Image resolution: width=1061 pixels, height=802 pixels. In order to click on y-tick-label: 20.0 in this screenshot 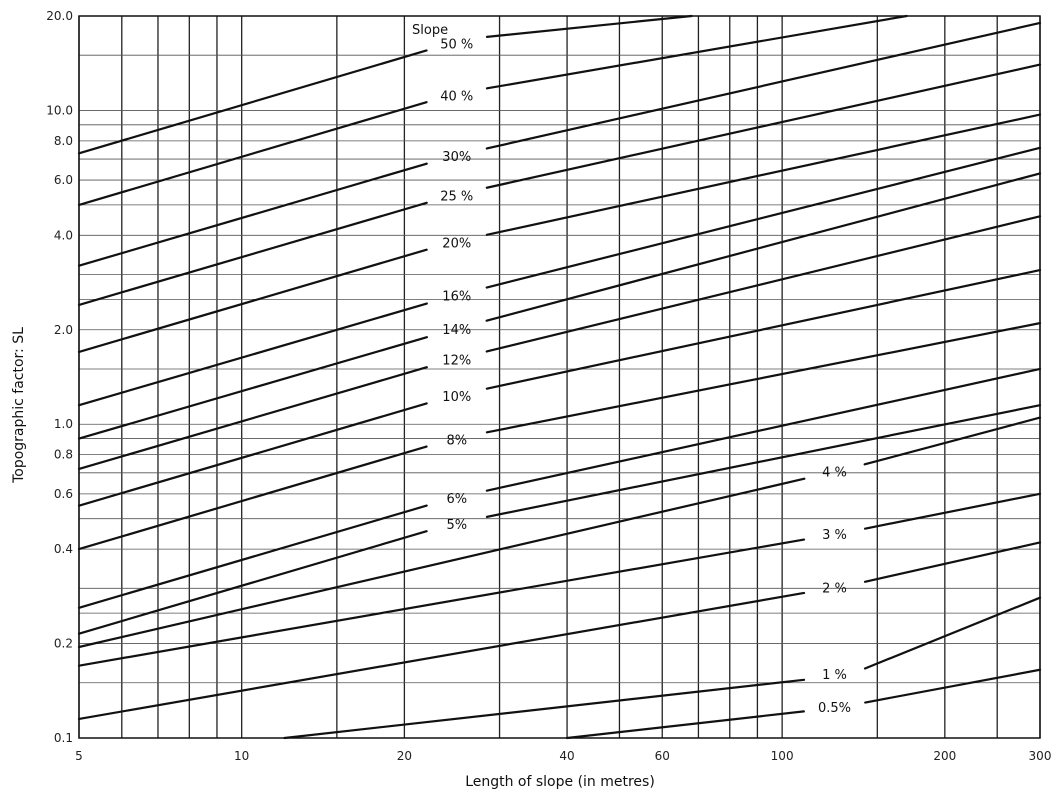, I will do `click(59, 16)`.